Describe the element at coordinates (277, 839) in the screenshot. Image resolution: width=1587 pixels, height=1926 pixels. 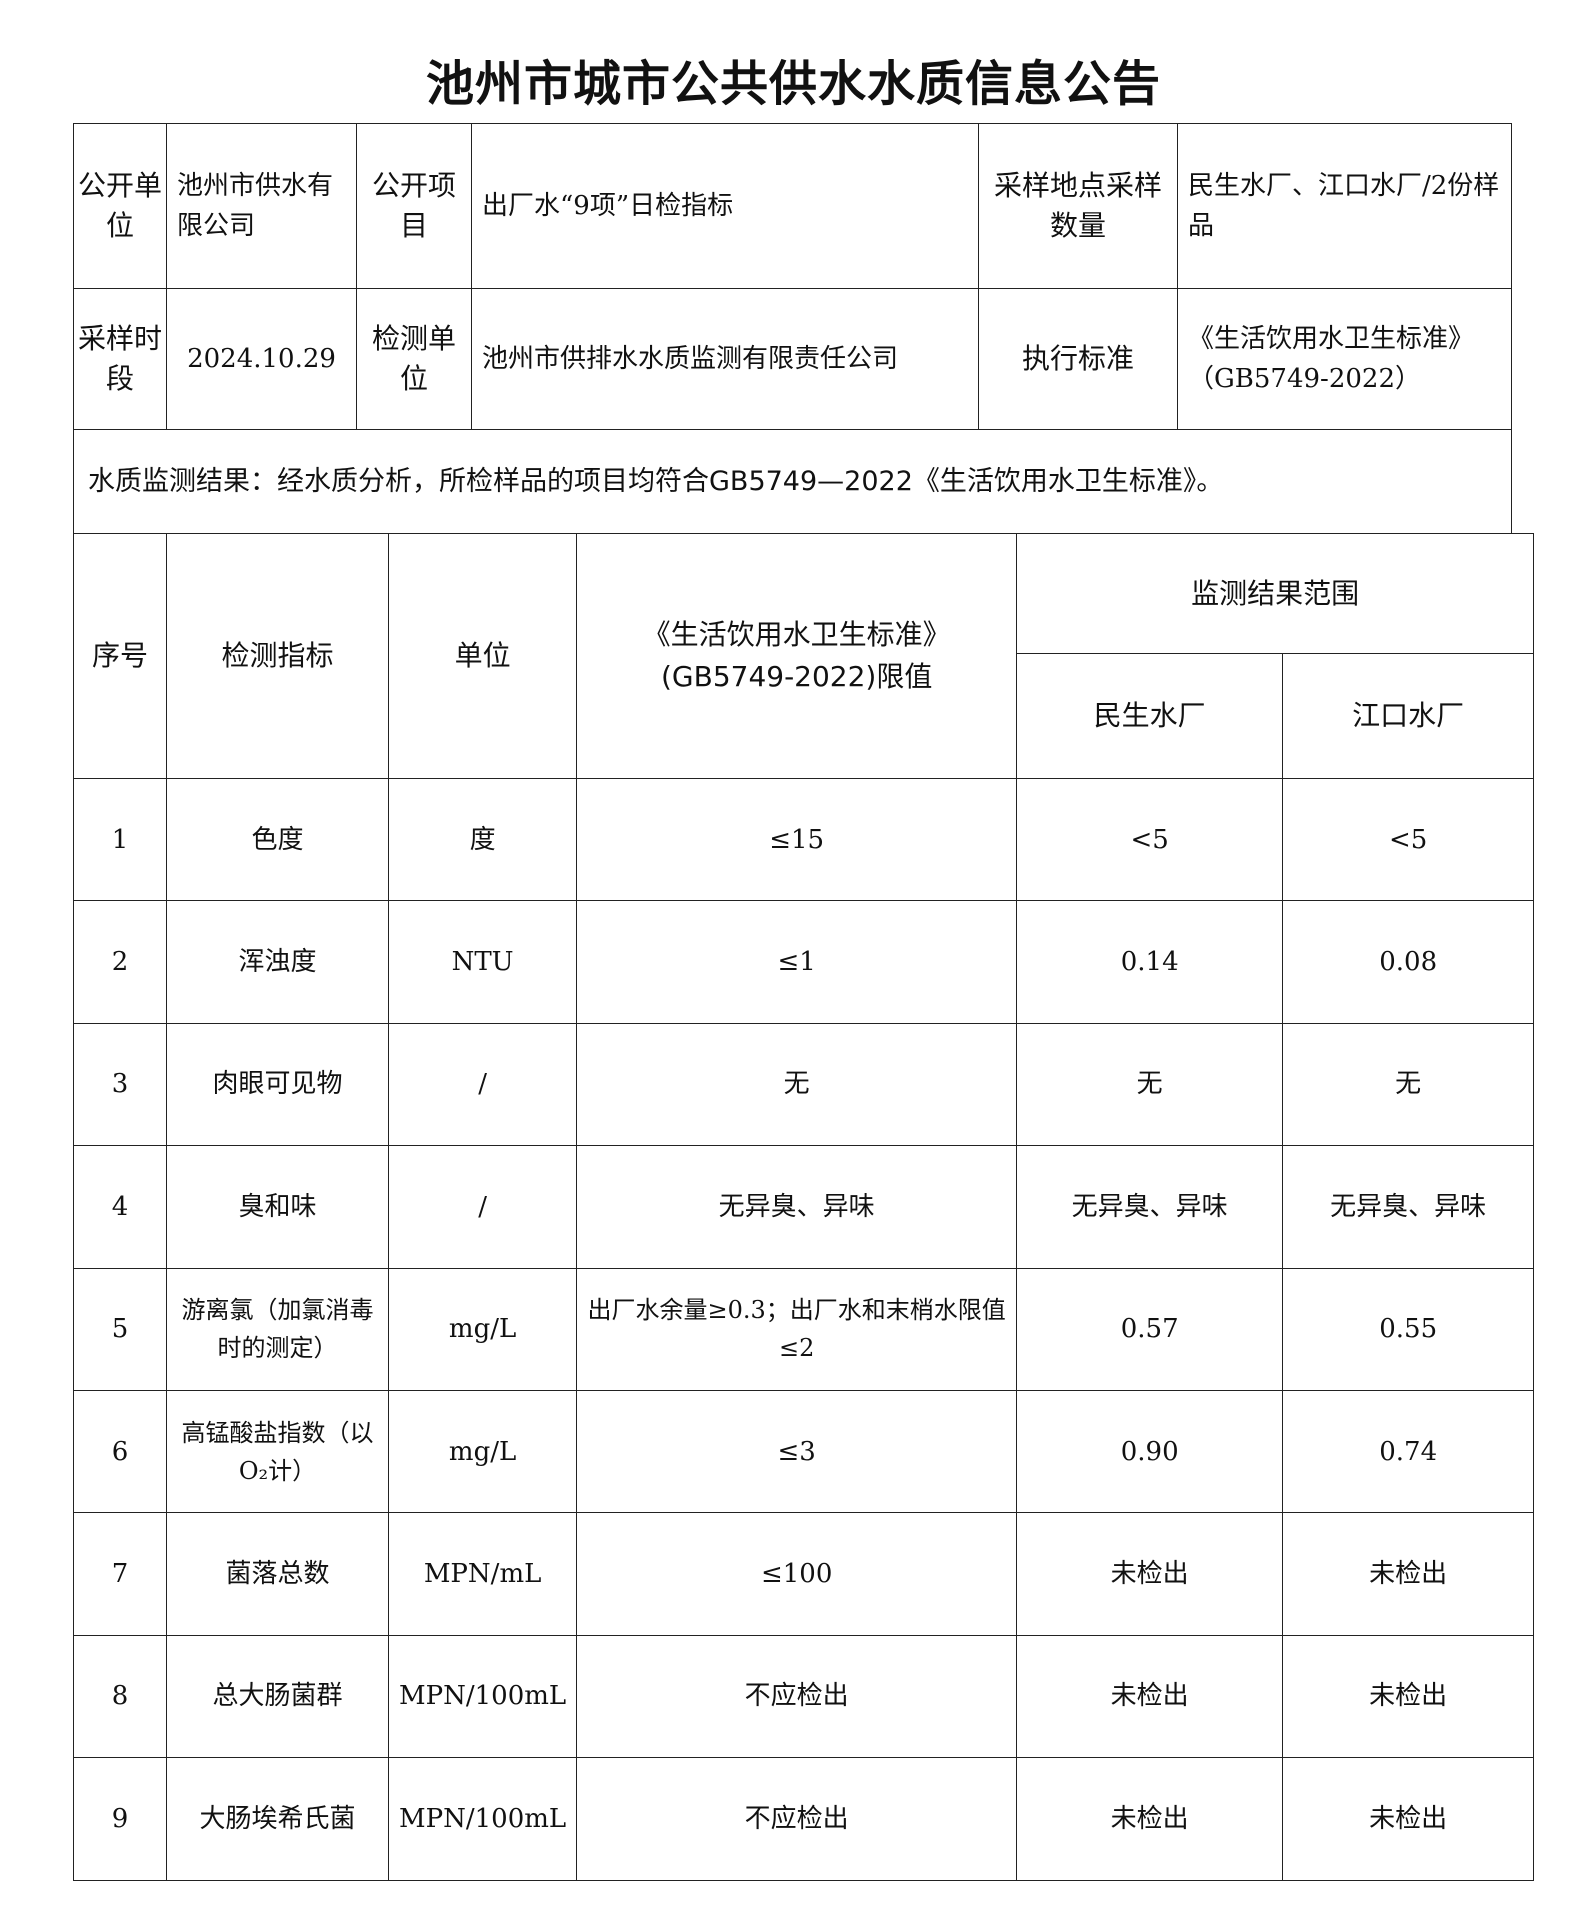
I see `cell-indicator: 色度` at that location.